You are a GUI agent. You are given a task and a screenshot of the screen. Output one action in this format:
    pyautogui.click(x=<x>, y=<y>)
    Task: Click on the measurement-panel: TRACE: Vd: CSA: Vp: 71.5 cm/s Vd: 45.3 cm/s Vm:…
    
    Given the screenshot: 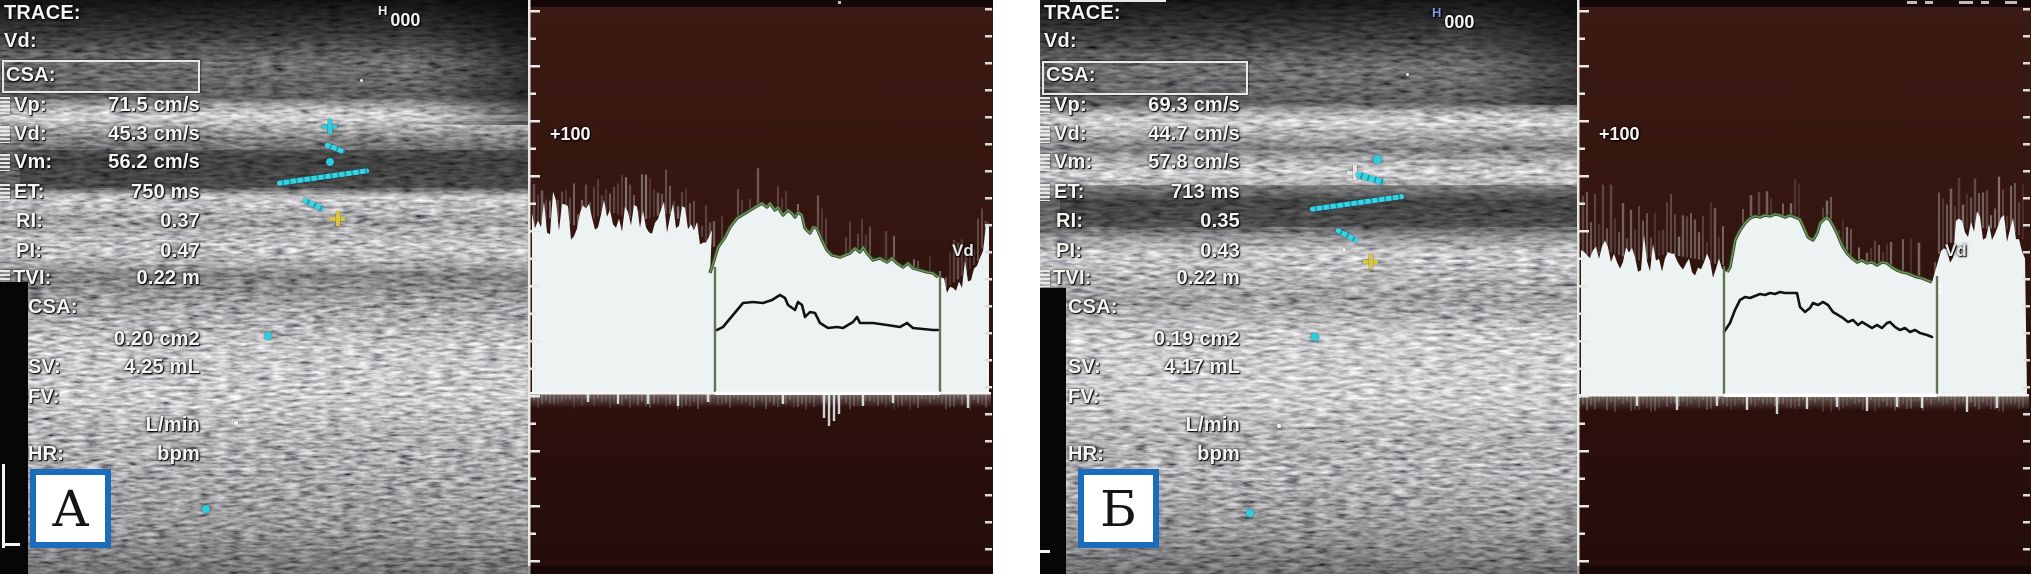 What is the action you would take?
    pyautogui.click(x=105, y=235)
    